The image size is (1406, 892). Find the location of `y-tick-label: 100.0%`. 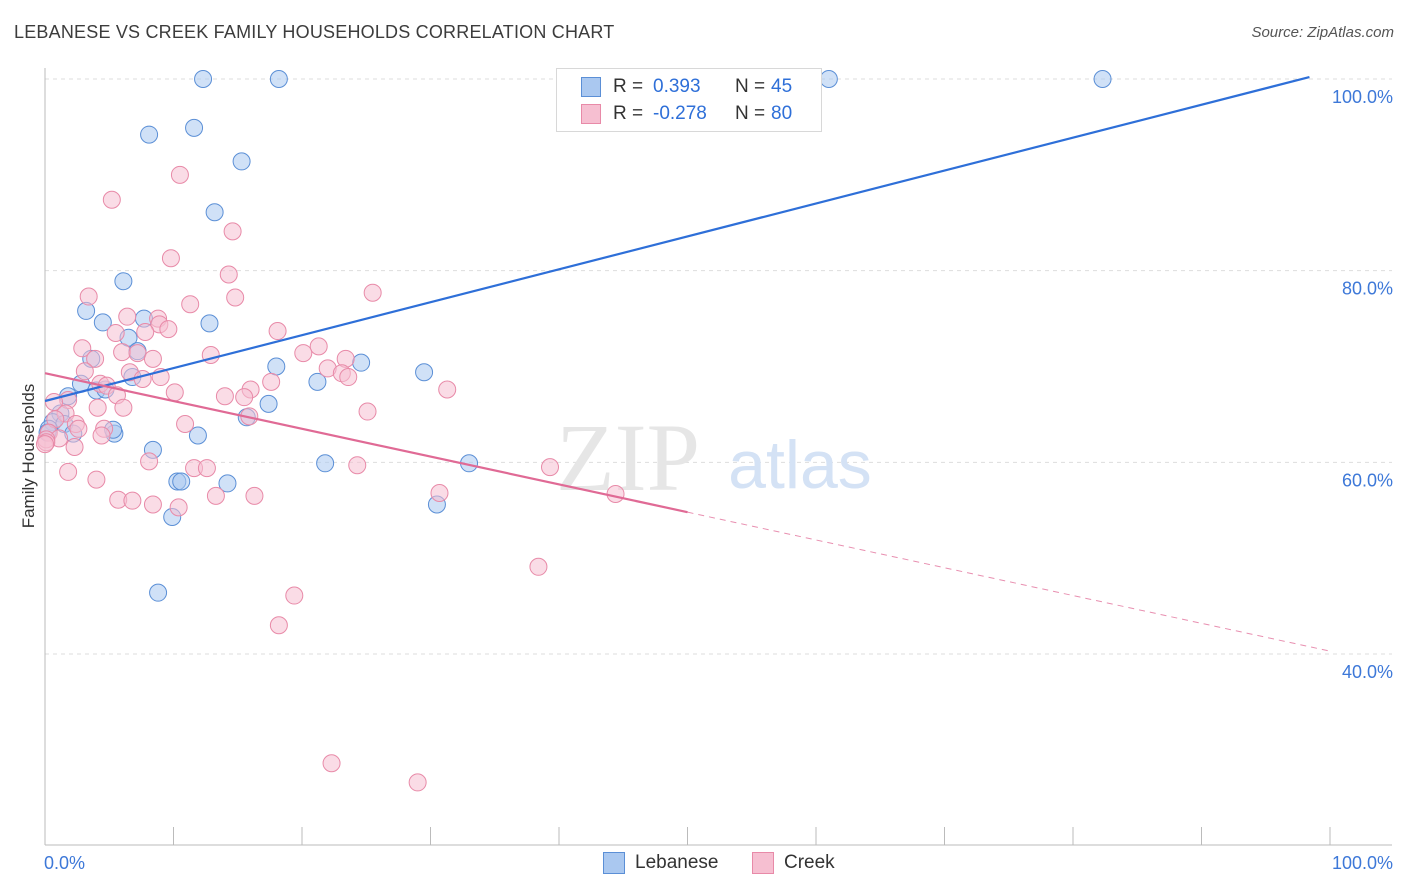

y-tick-label: 100.0% is located at coordinates (1362, 97).